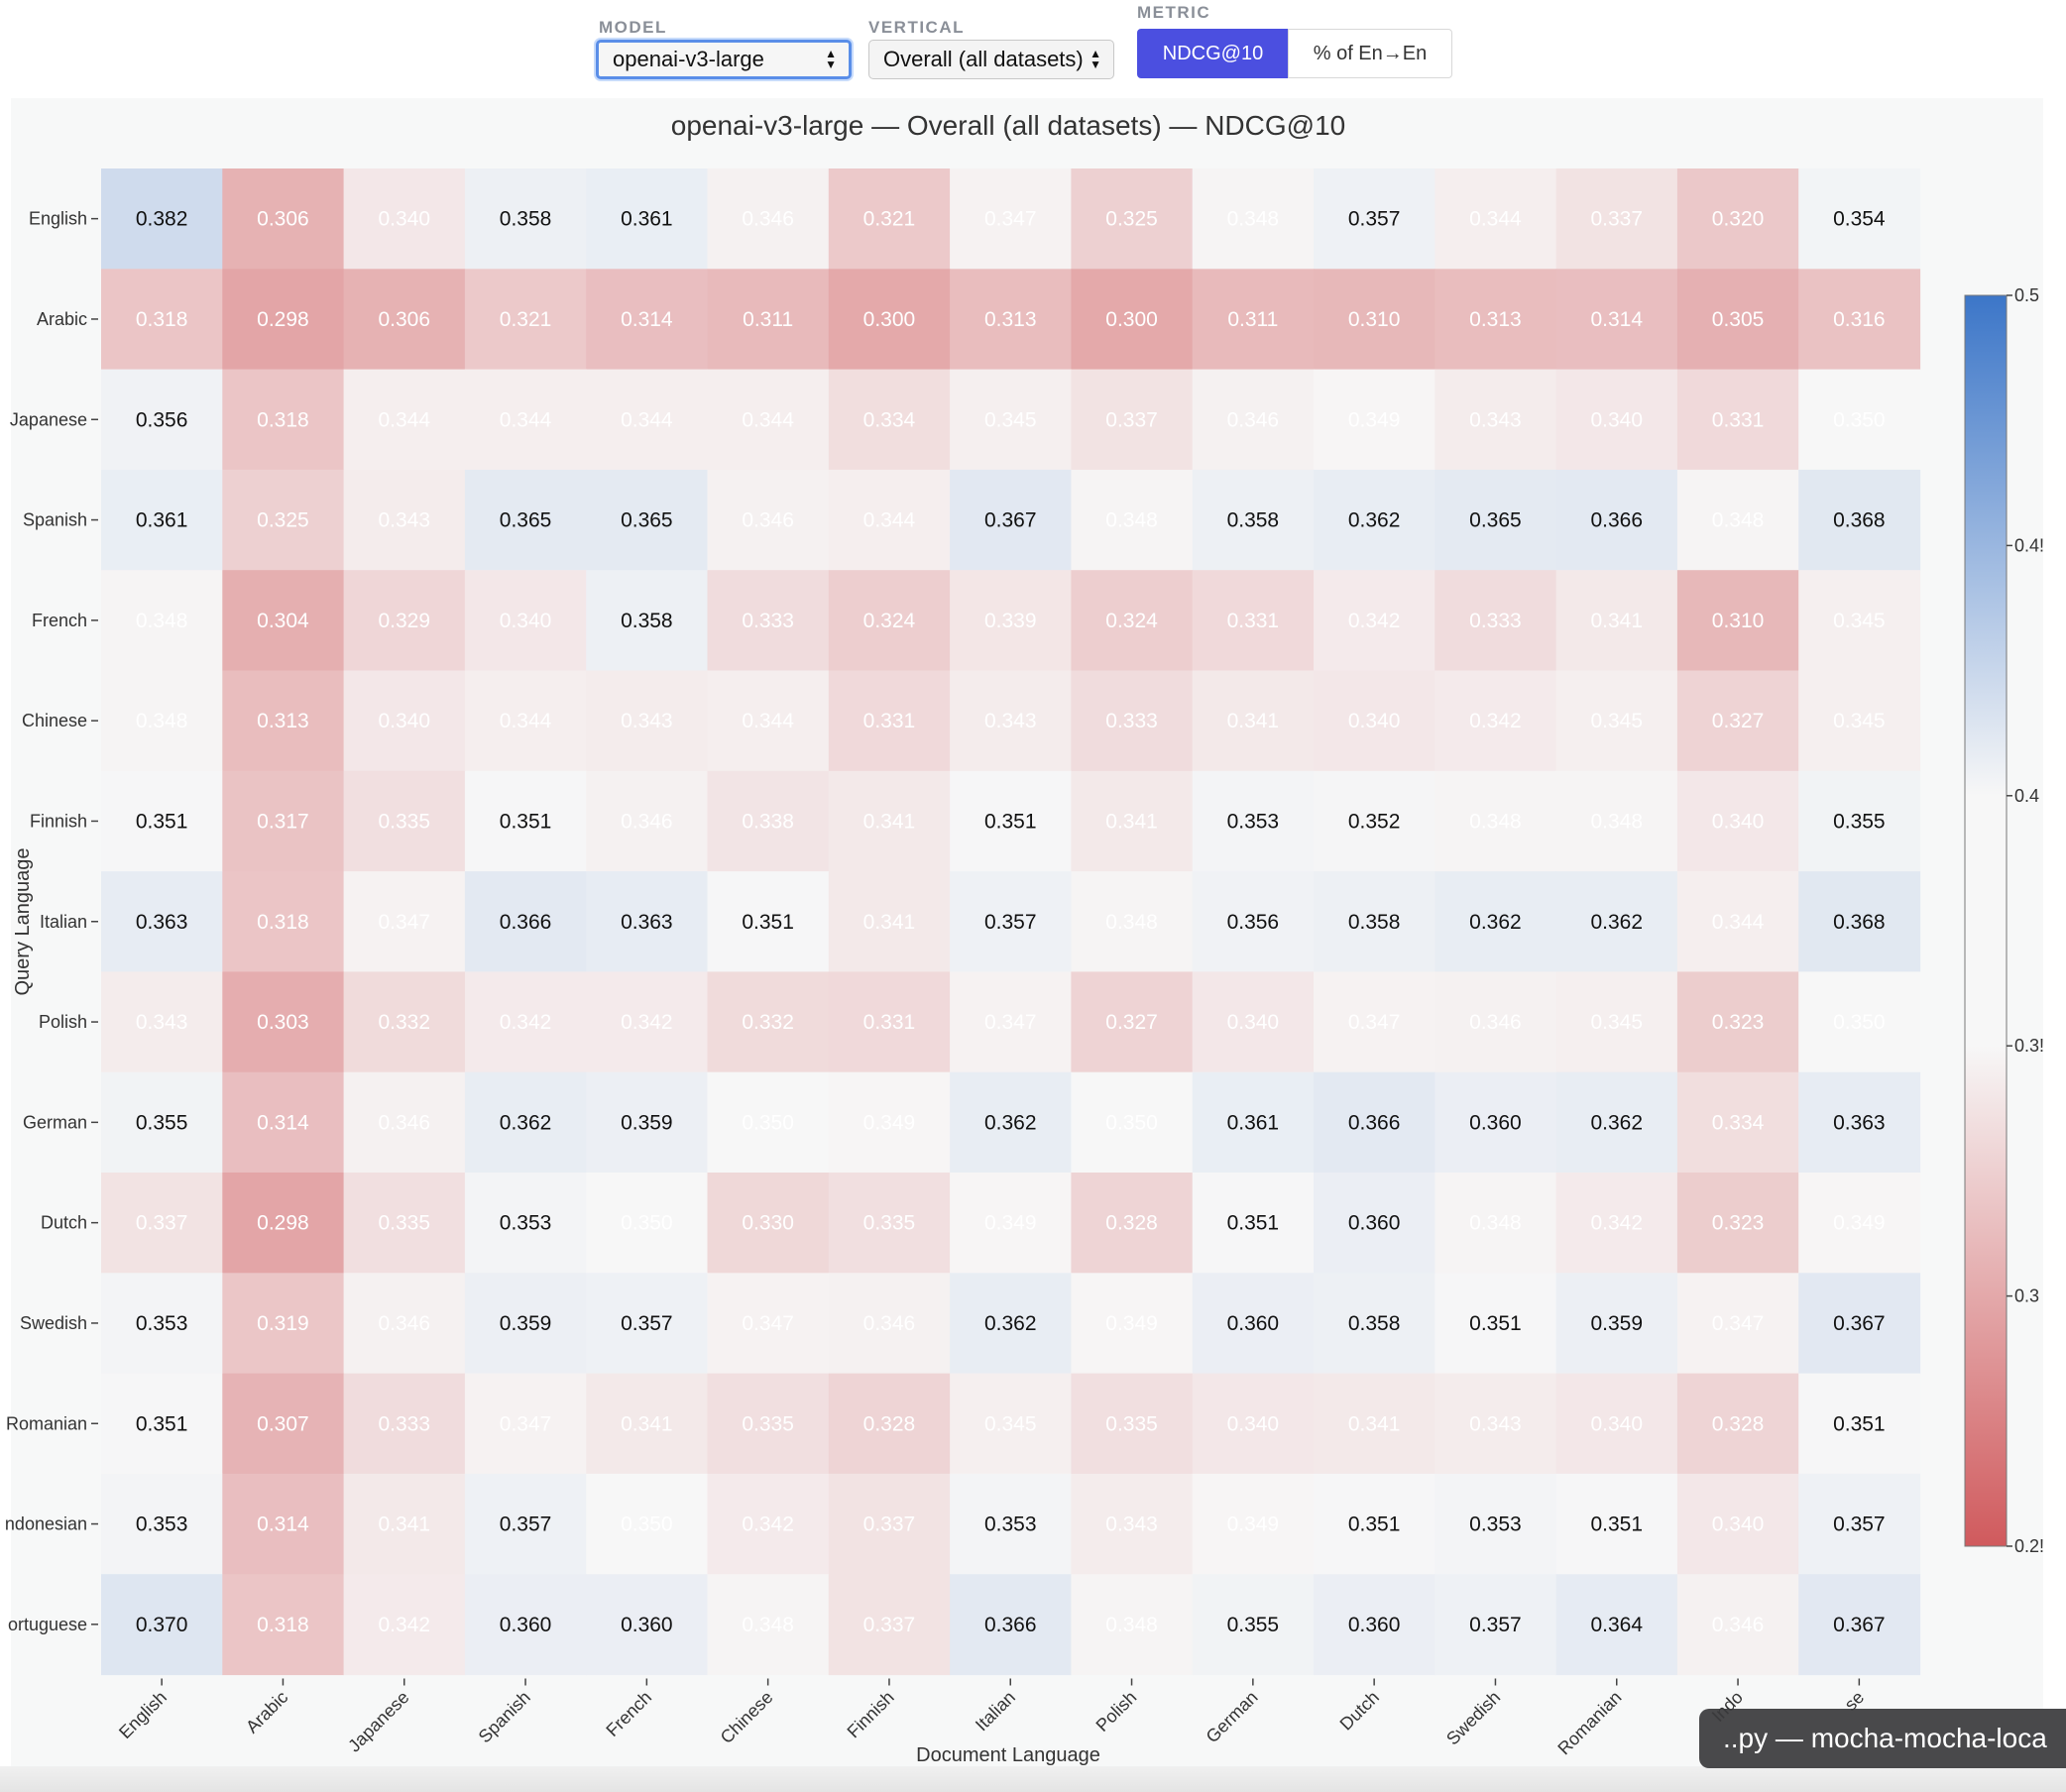  Describe the element at coordinates (1589, 1722) in the screenshot. I see `x-tick-label: Romanian` at that location.